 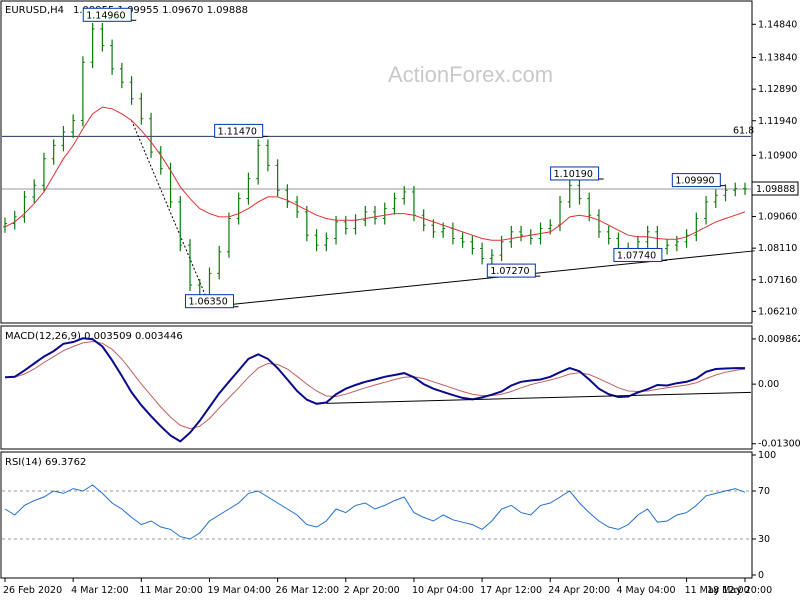 I want to click on x-axis-label: 11 Mar 20:00, so click(x=170, y=590).